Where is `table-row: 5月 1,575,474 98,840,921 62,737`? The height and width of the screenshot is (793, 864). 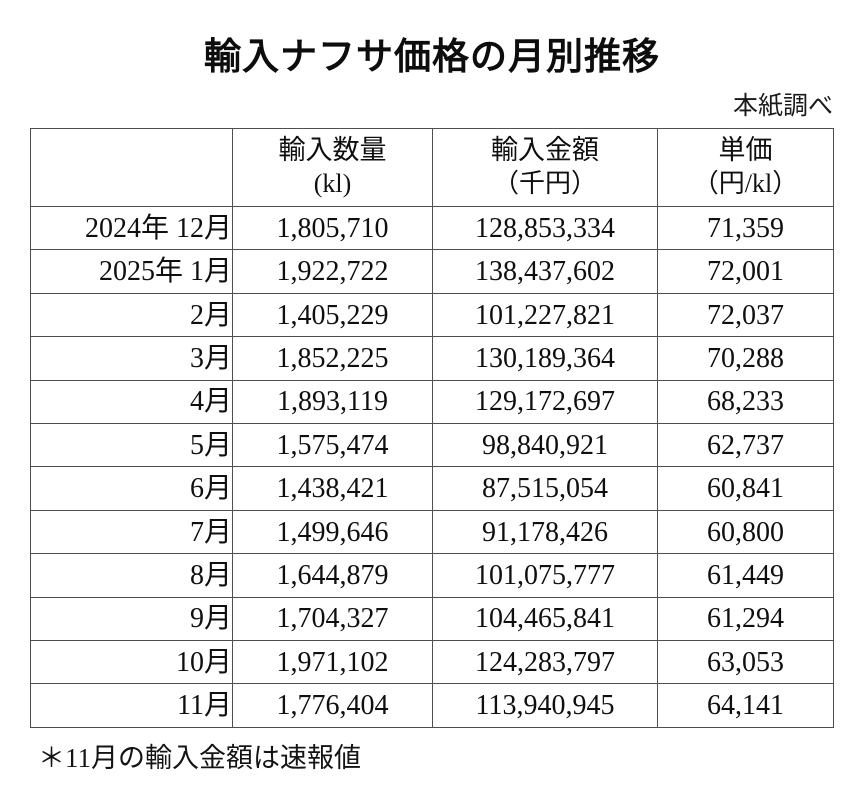
table-row: 5月 1,575,474 98,840,921 62,737 is located at coordinates (432, 445).